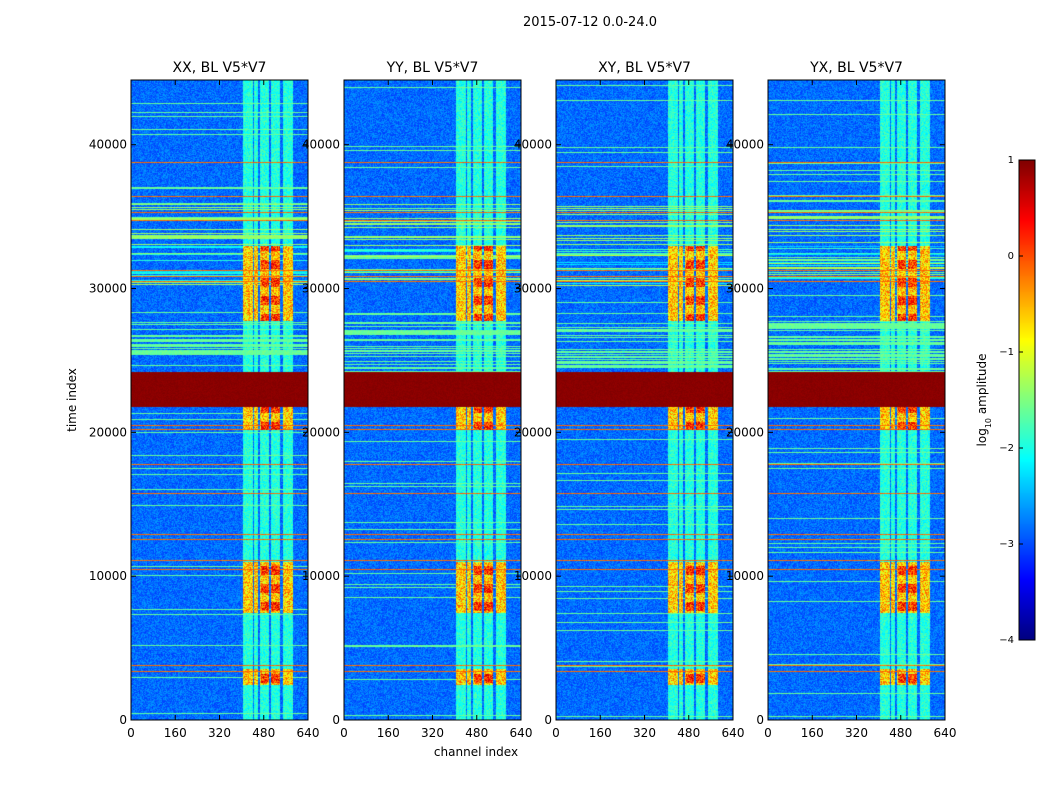  What do you see at coordinates (220, 68) in the screenshot?
I see `panel-title: XX, BL V5*V7` at bounding box center [220, 68].